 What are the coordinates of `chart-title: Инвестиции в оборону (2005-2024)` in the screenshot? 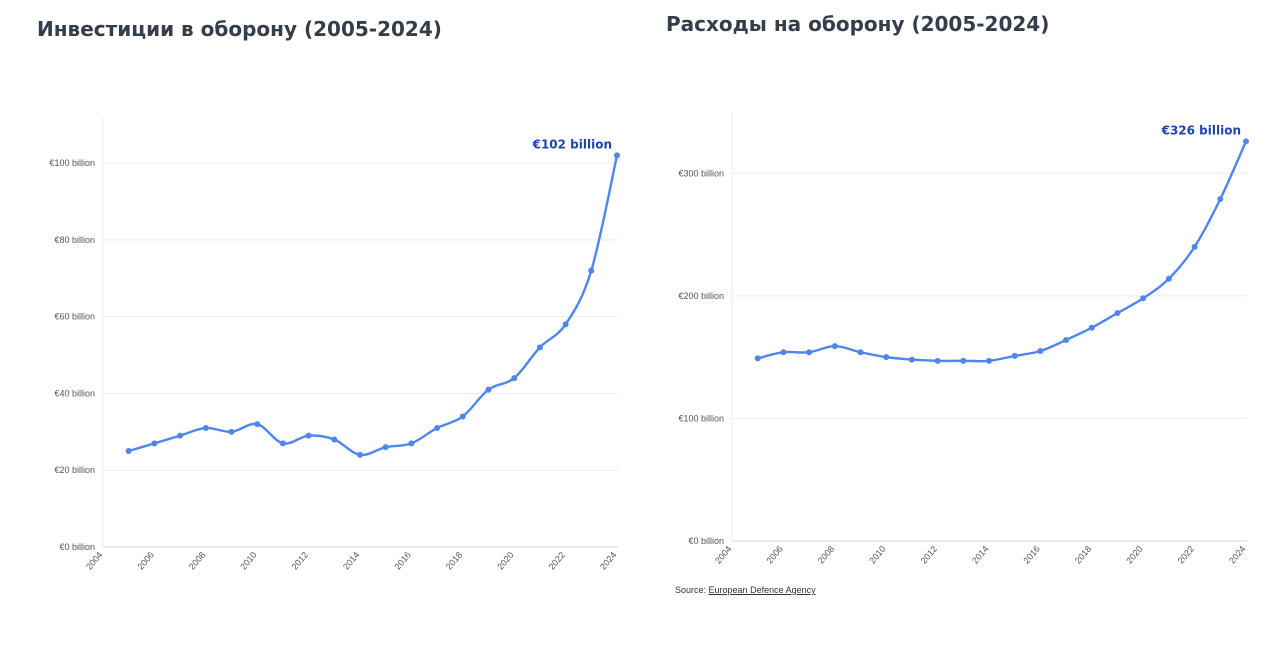 It's located at (239, 29).